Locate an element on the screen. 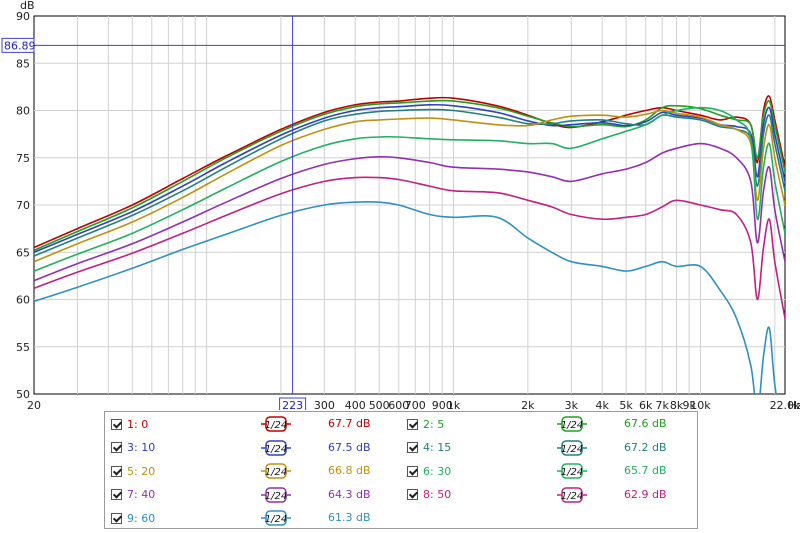  legend-entry: 5: 20 is located at coordinates (133, 471).